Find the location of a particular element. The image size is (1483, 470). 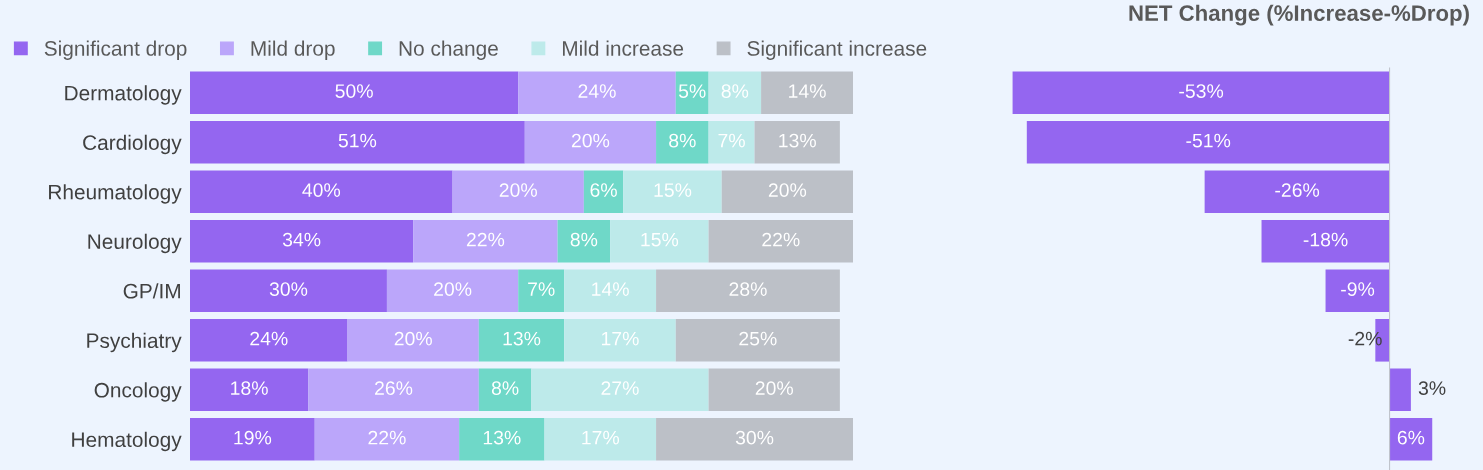

data-label: 18% is located at coordinates (249, 388).